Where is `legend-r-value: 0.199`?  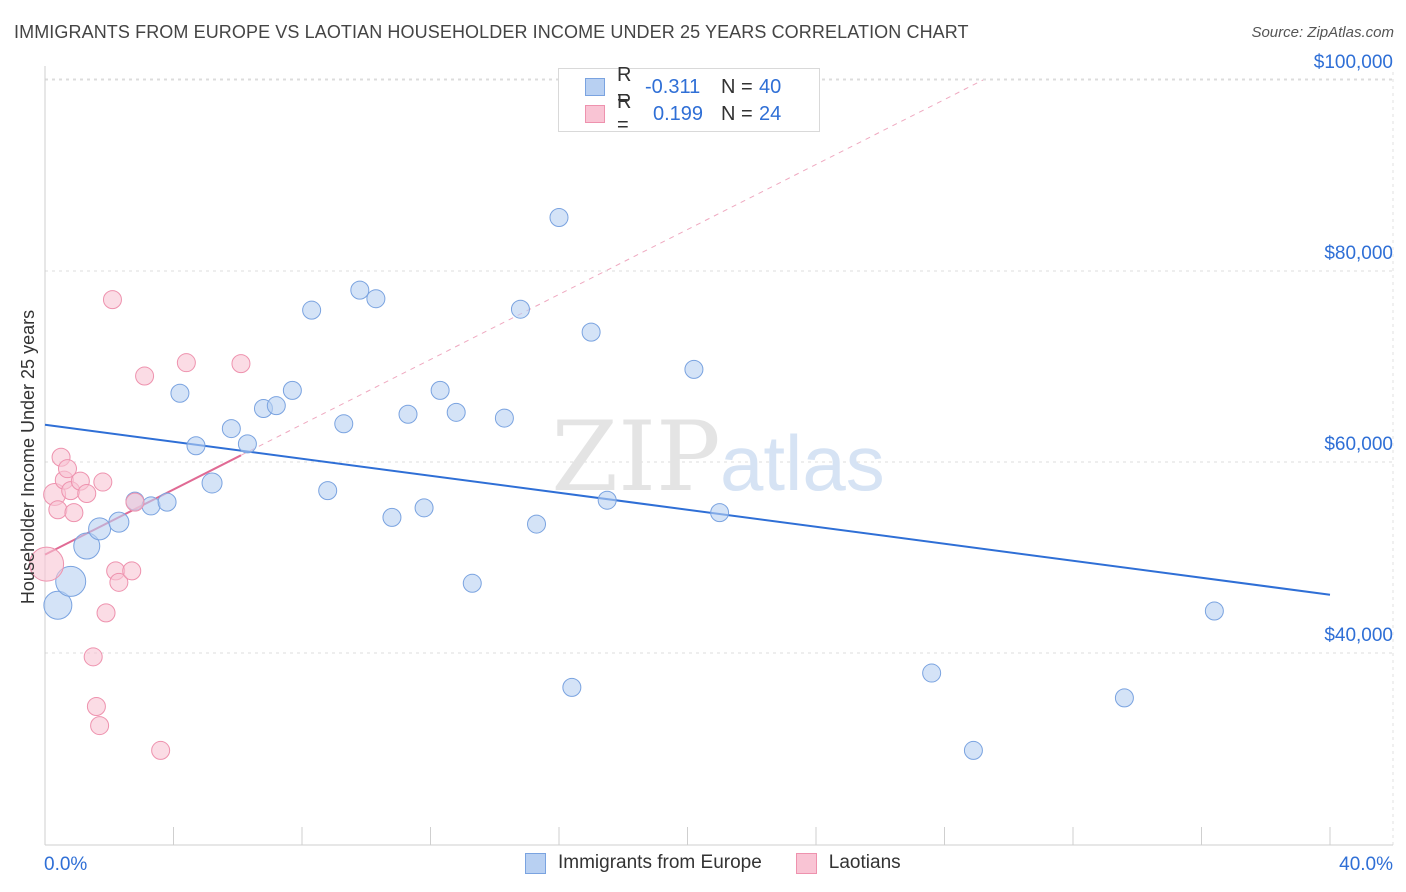
legend-r-value: 0.199 is located at coordinates (678, 113).